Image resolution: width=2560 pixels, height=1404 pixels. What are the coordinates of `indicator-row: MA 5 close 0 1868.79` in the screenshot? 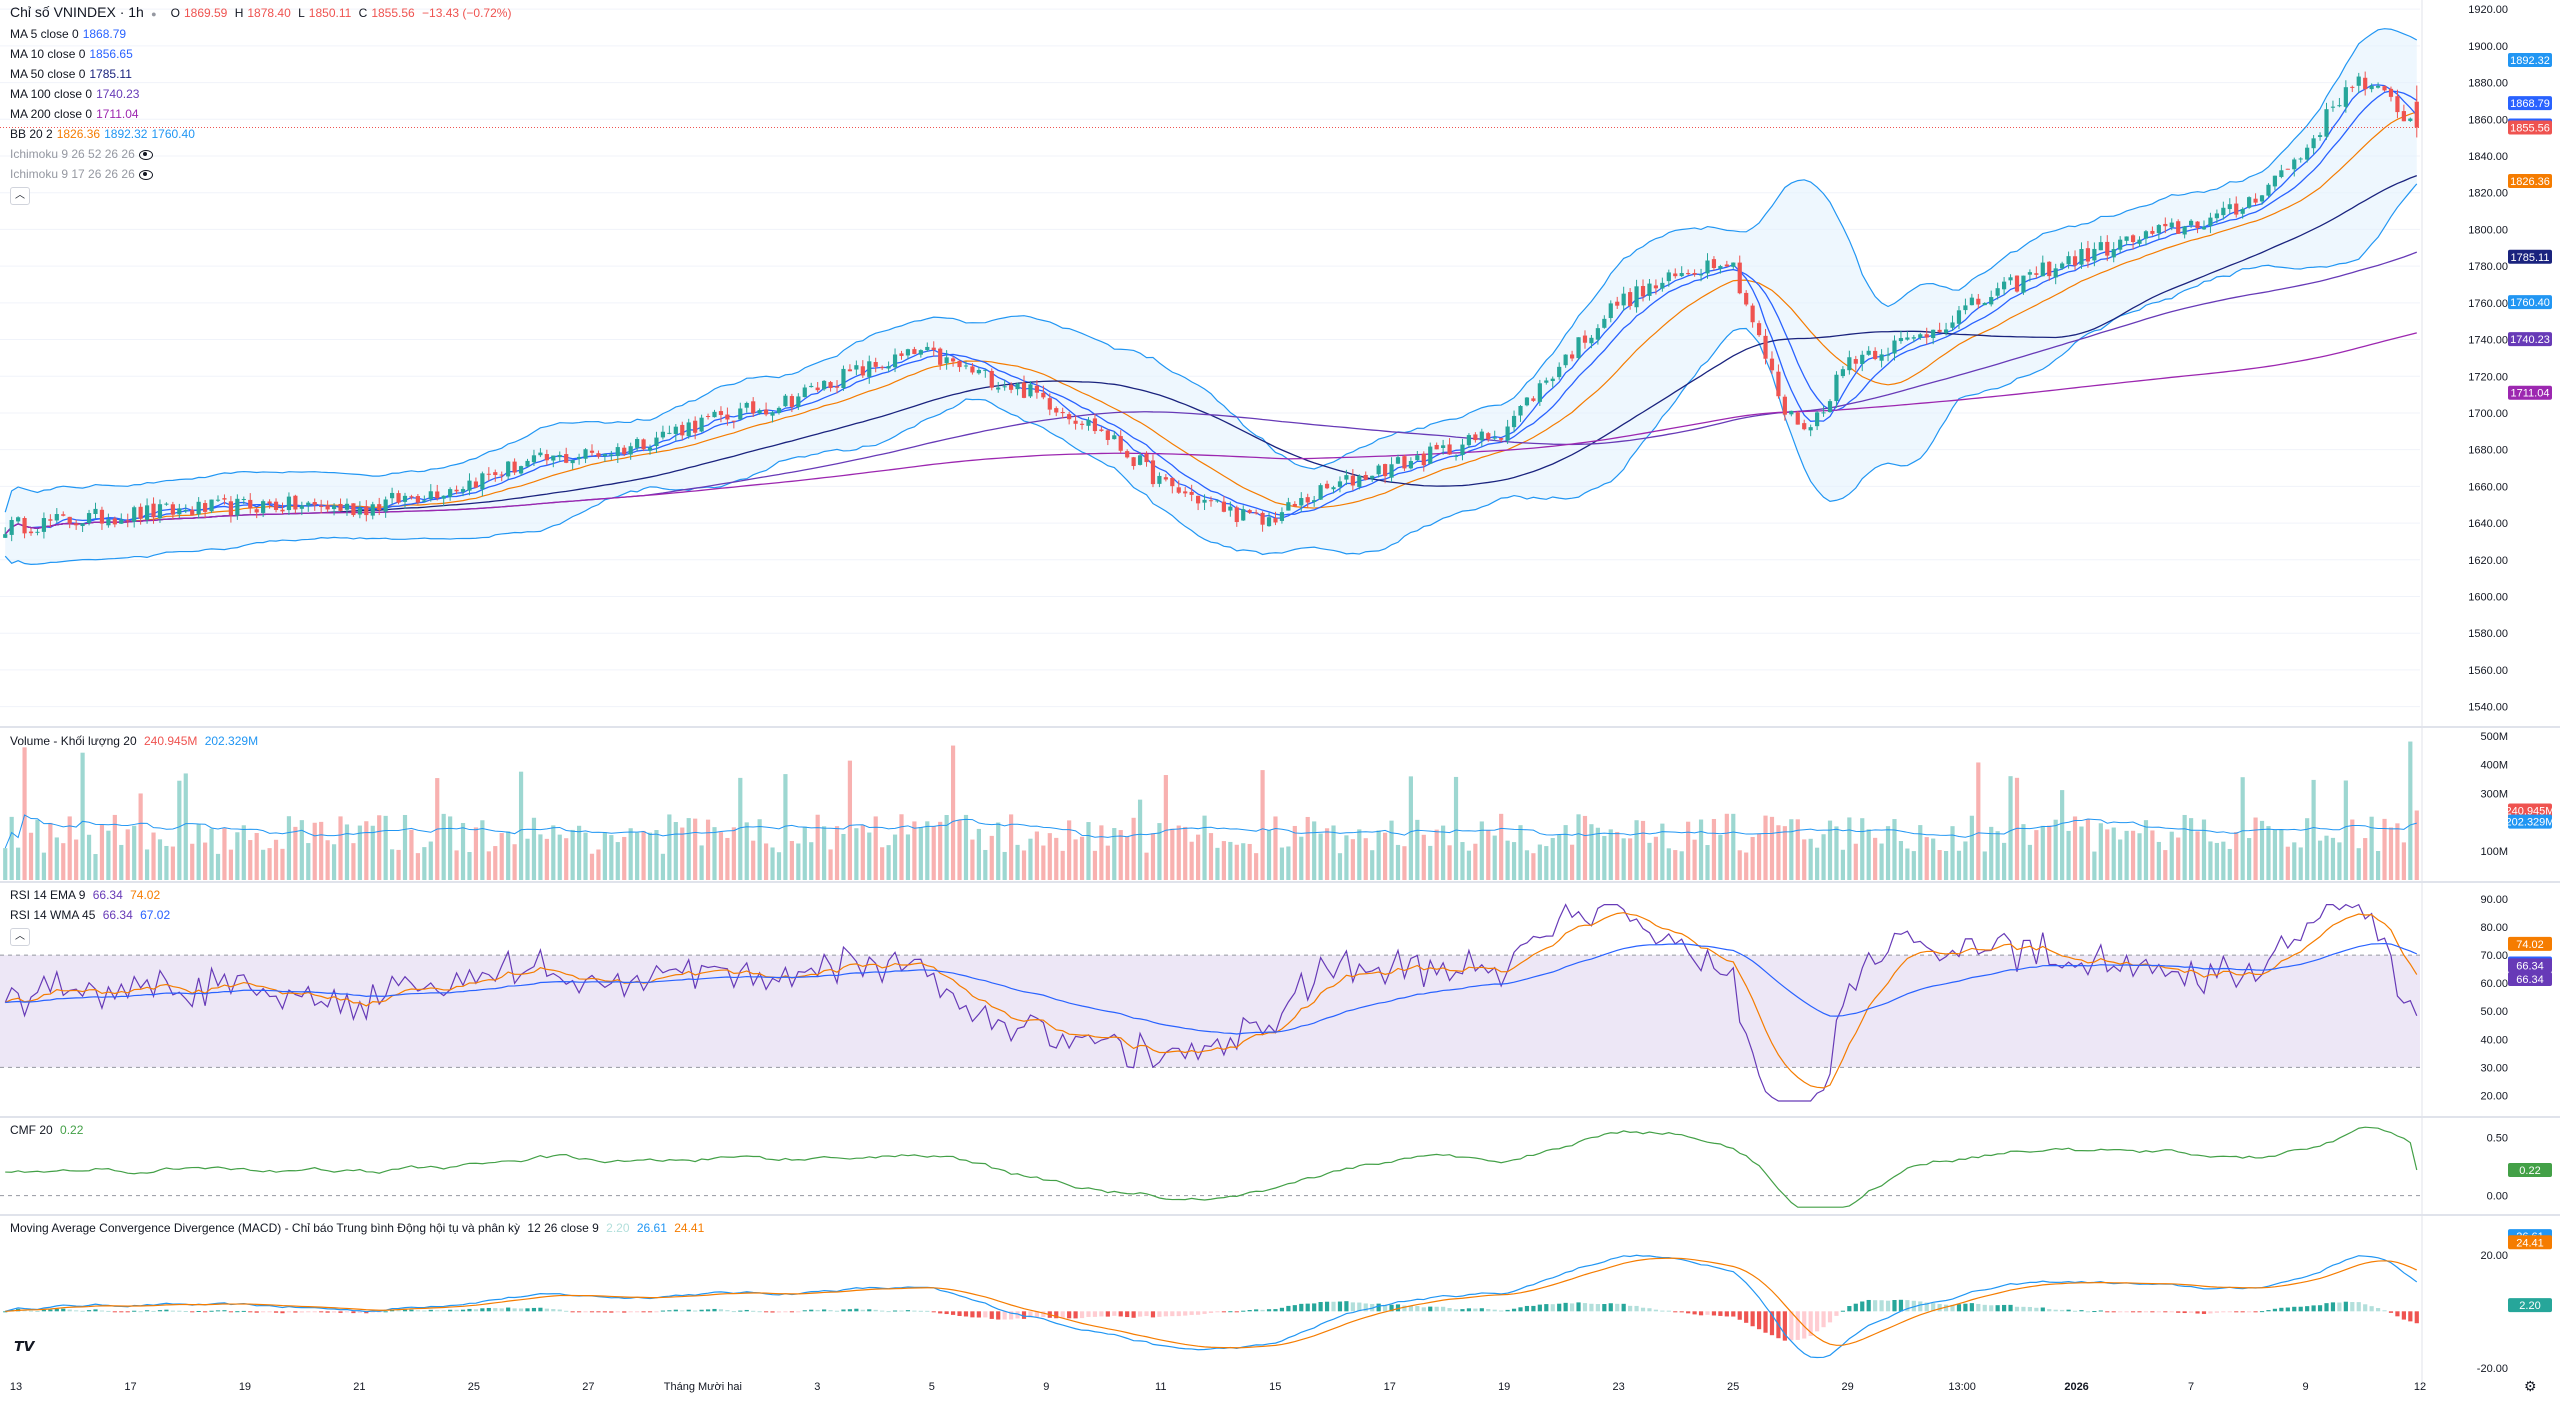 It's located at (262, 34).